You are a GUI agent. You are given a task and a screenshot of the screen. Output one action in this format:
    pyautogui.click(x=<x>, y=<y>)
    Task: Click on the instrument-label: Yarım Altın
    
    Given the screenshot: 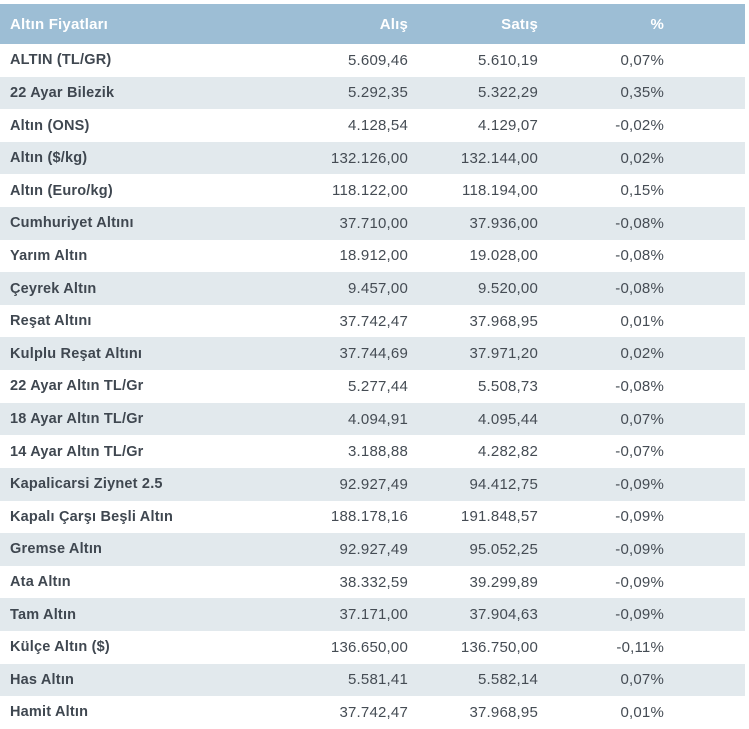 What is the action you would take?
    pyautogui.click(x=49, y=255)
    